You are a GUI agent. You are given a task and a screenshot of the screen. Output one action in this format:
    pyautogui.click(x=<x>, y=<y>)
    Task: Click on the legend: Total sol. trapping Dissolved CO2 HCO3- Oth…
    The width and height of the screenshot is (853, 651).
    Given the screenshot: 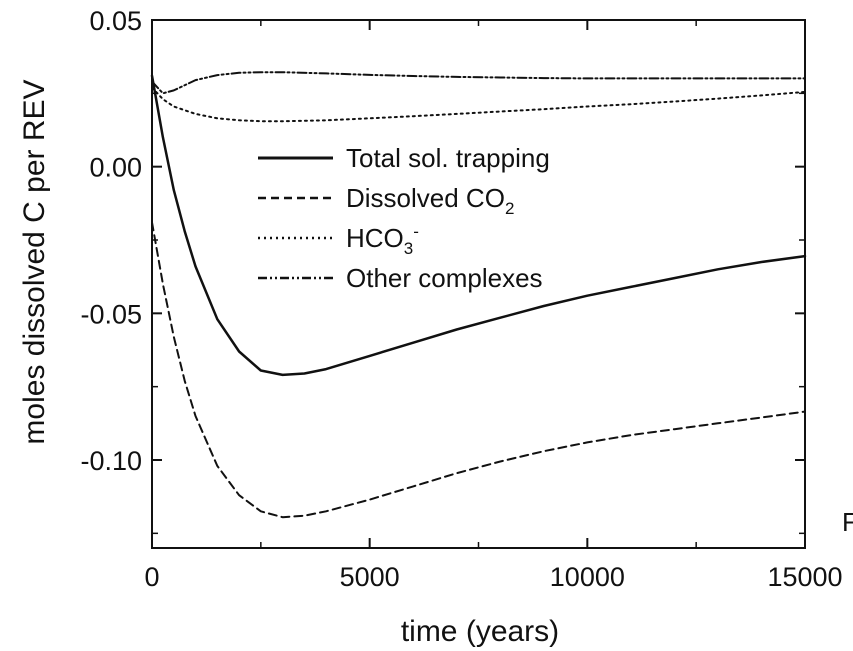 What is the action you would take?
    pyautogui.click(x=404, y=218)
    